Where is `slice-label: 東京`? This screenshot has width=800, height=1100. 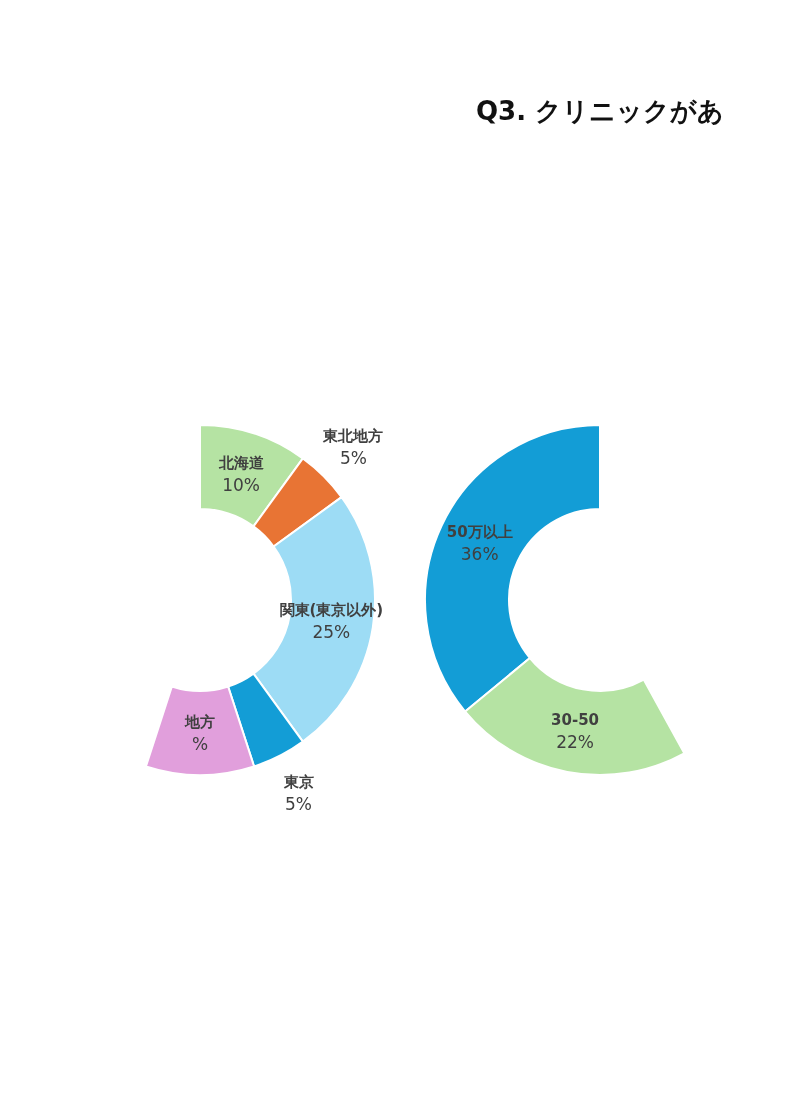 slice-label: 東京 is located at coordinates (298, 782).